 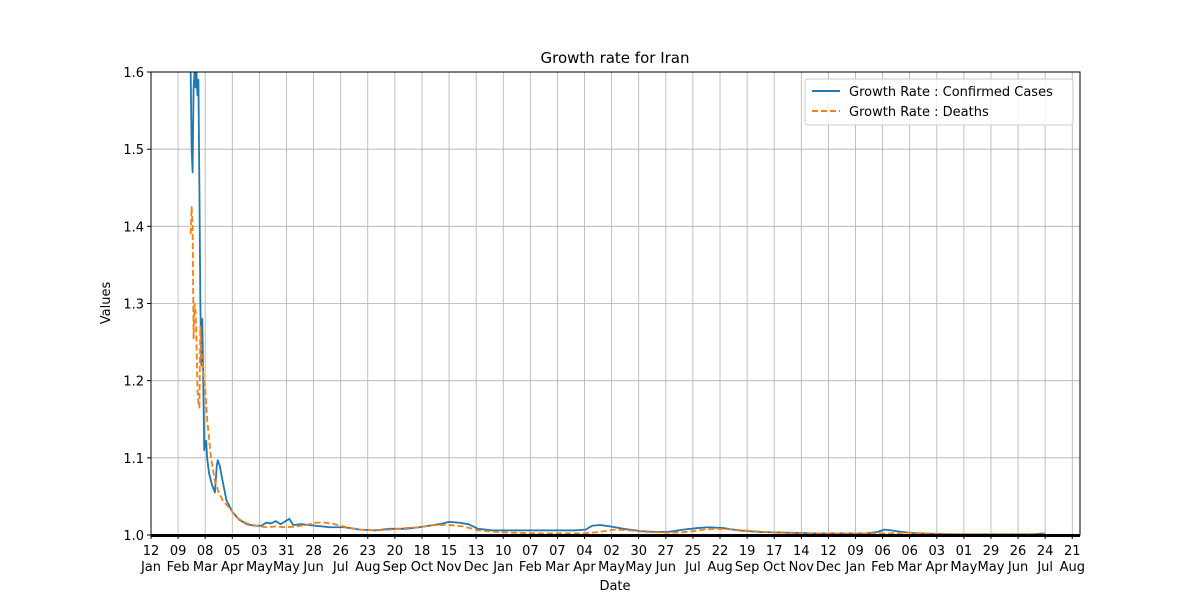 What do you see at coordinates (951, 92) in the screenshot?
I see `legend-label-confirmed: Growth Rate : Confirmed Cases` at bounding box center [951, 92].